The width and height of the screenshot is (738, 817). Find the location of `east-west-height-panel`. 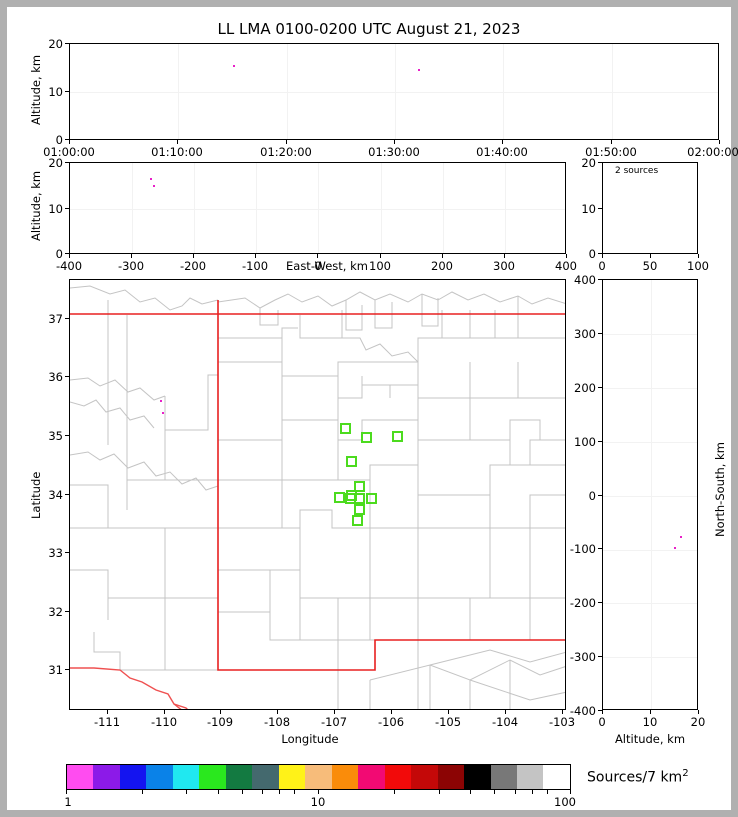

east-west-height-panel is located at coordinates (317, 208).